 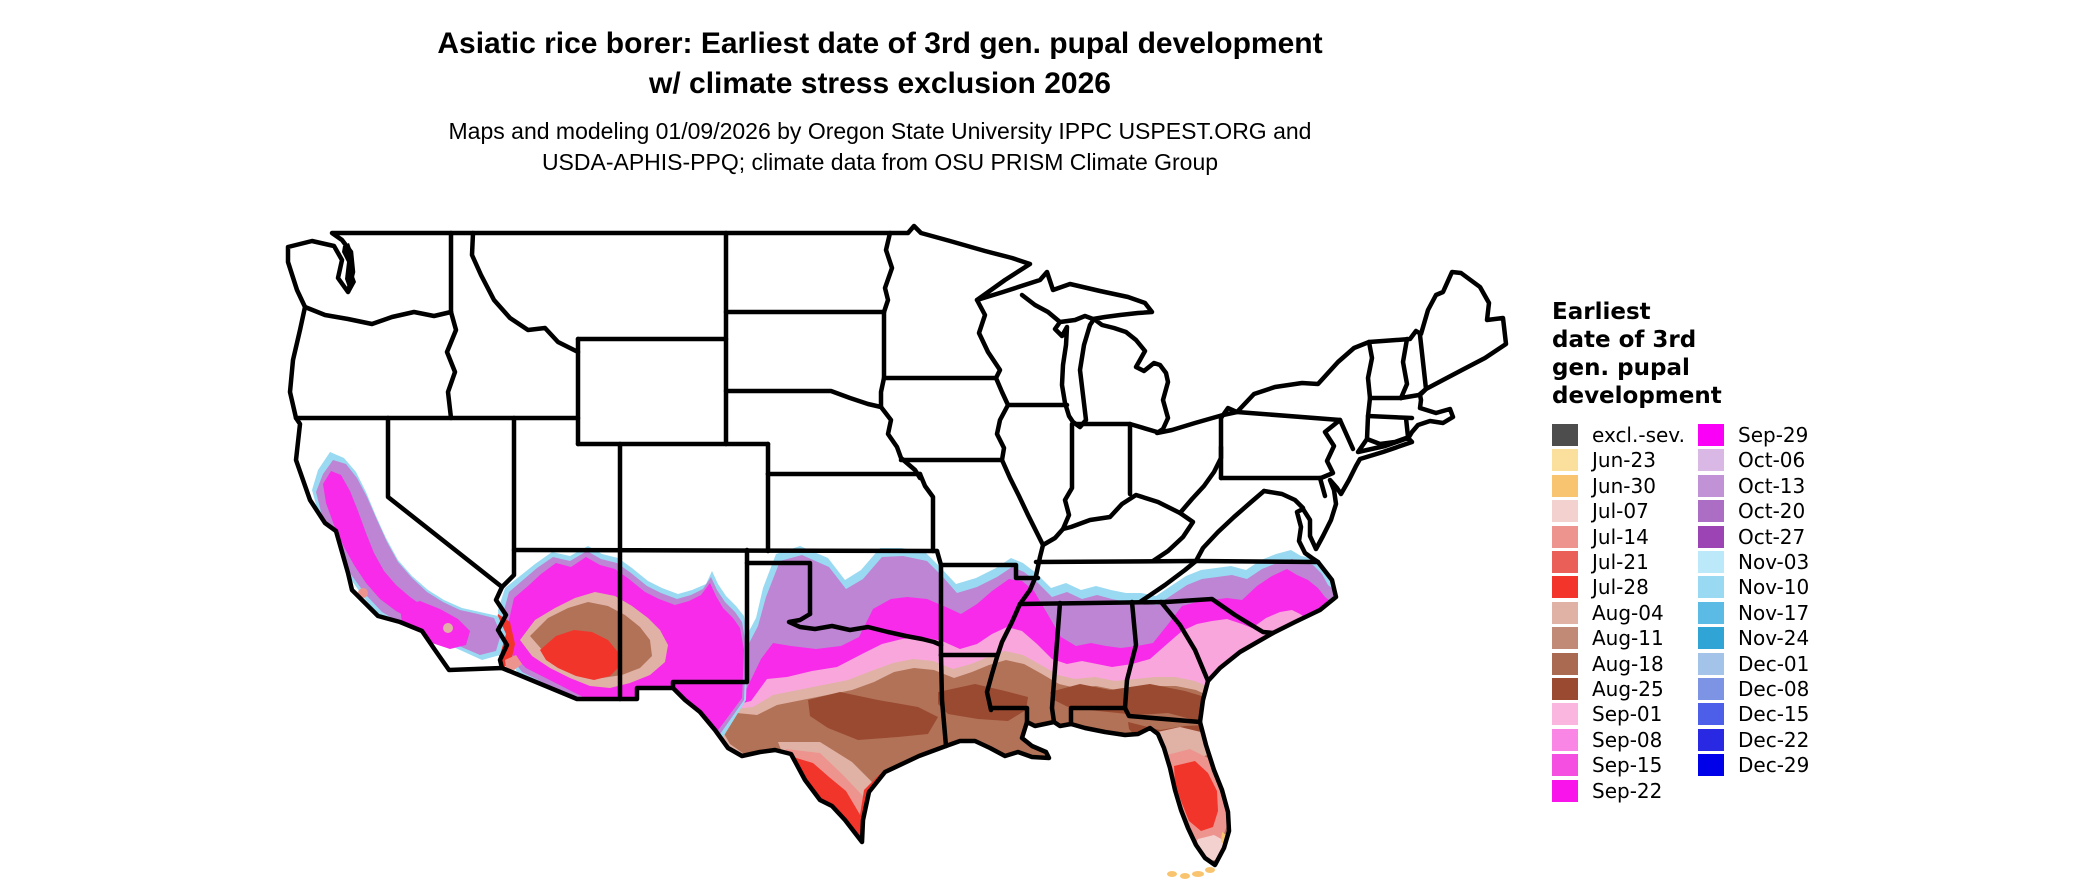 What do you see at coordinates (1774, 663) in the screenshot?
I see `legend-label: Dec-01` at bounding box center [1774, 663].